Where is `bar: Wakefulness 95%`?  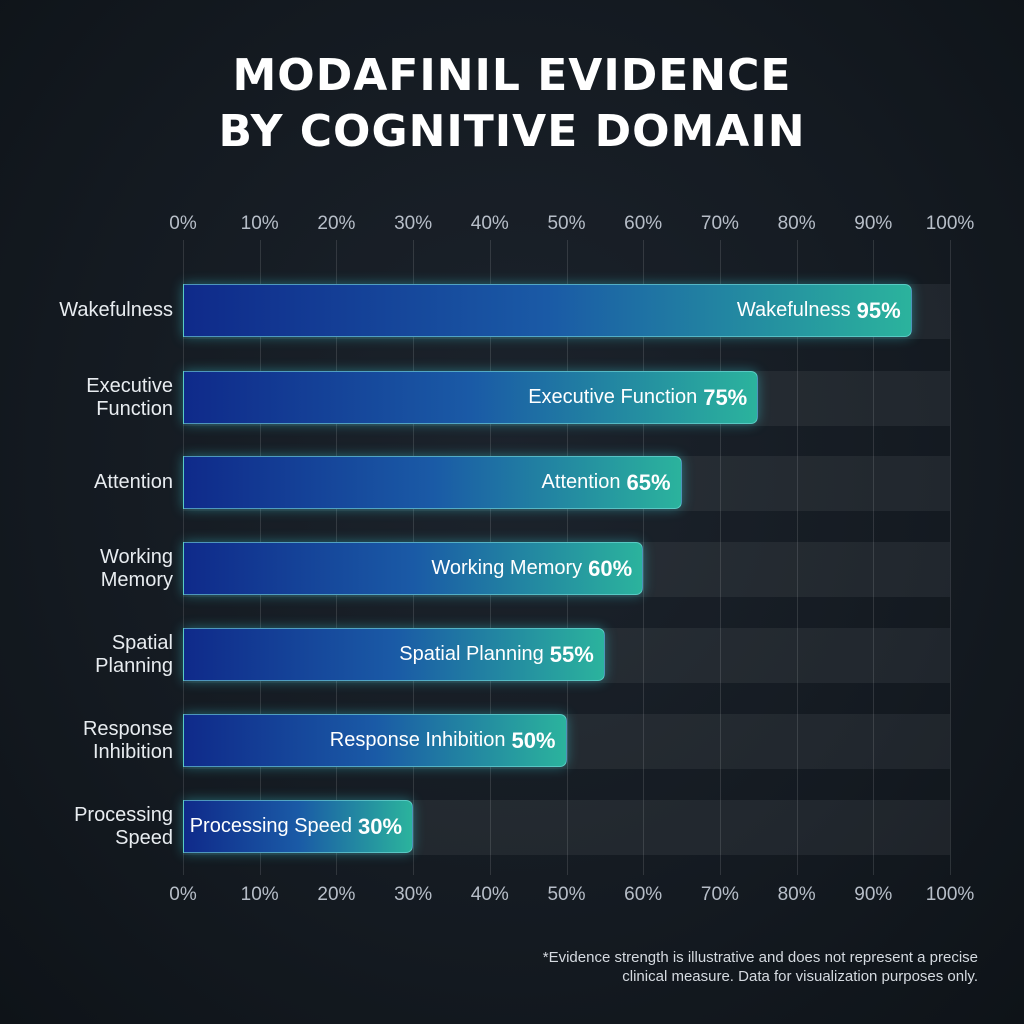 bar: Wakefulness 95% is located at coordinates (547, 310).